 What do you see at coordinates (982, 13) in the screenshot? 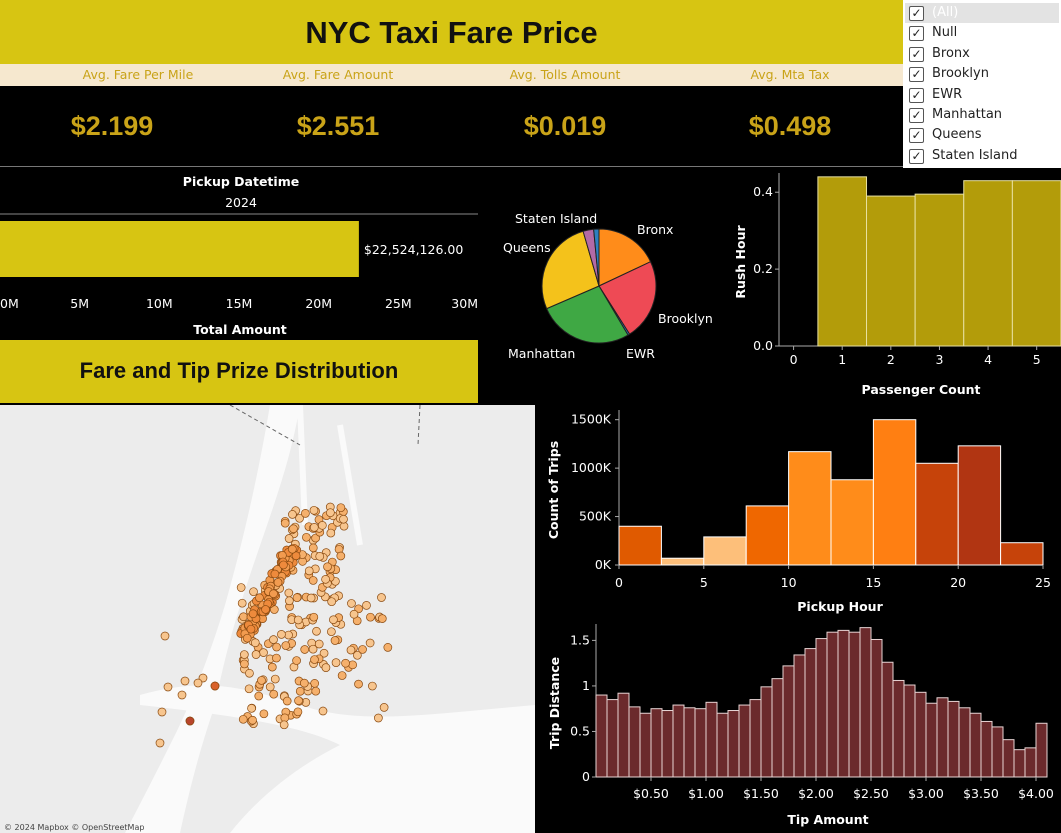
I see `filter-item-all: ✓ (All)` at bounding box center [982, 13].